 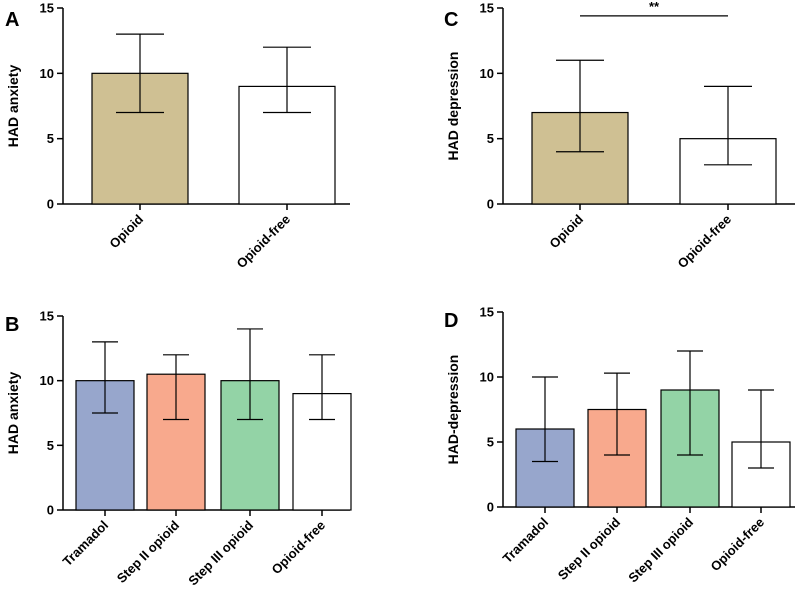 What do you see at coordinates (490, 204) in the screenshot?
I see `panel-c-y-tick-label: 0` at bounding box center [490, 204].